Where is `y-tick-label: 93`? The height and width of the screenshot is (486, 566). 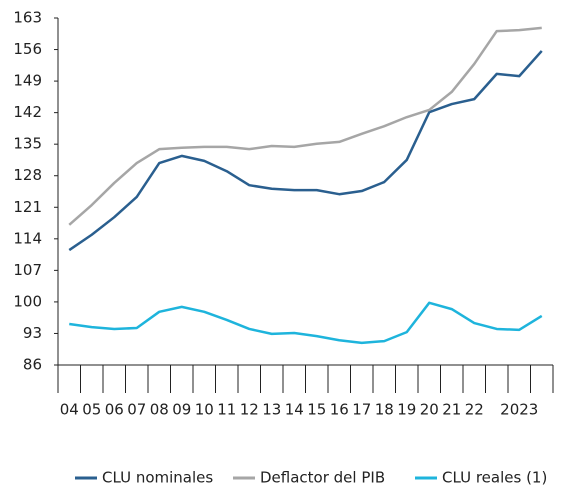 y-tick-label: 93 is located at coordinates (32, 333).